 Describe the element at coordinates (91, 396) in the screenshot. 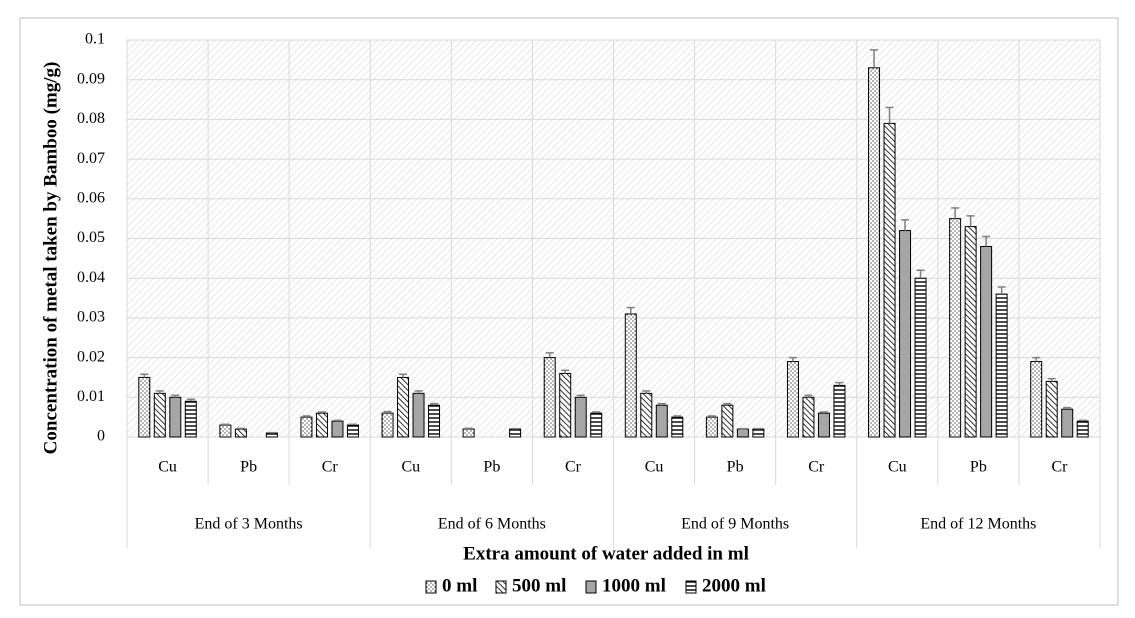

I see `y-tick-label: 0.01` at that location.